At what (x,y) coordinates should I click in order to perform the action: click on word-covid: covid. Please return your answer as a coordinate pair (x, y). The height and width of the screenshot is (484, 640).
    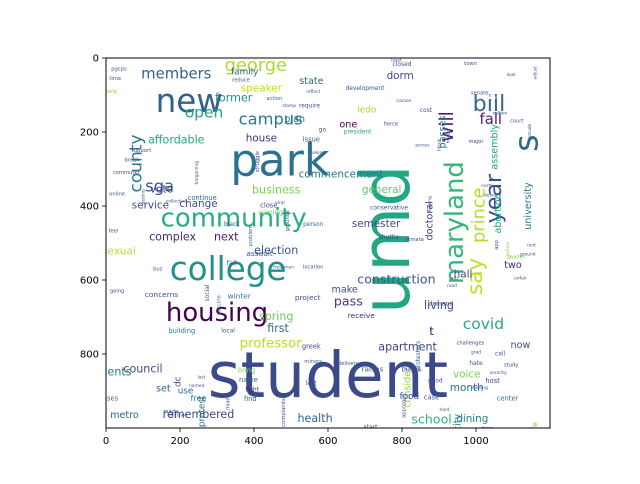
    Looking at the image, I should click on (483, 324).